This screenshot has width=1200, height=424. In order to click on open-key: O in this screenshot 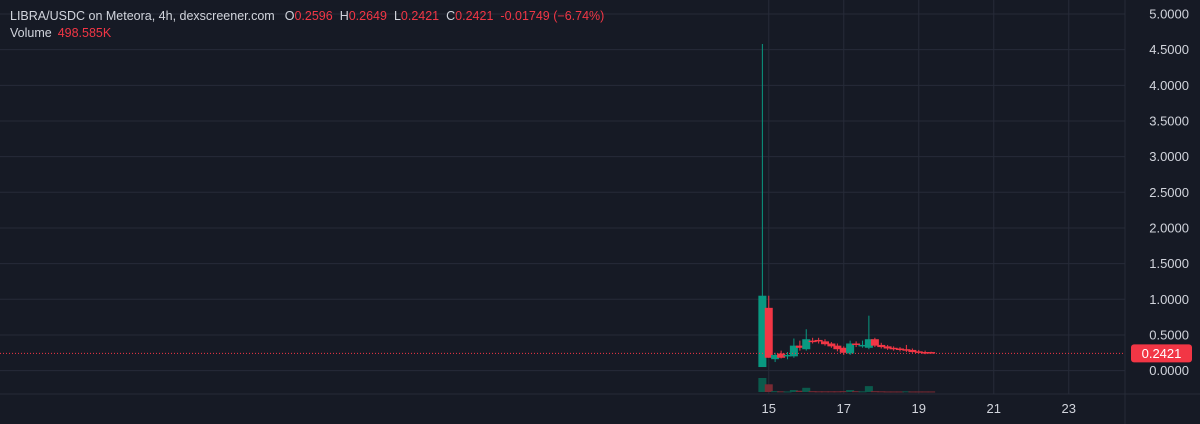, I will do `click(289, 16)`.